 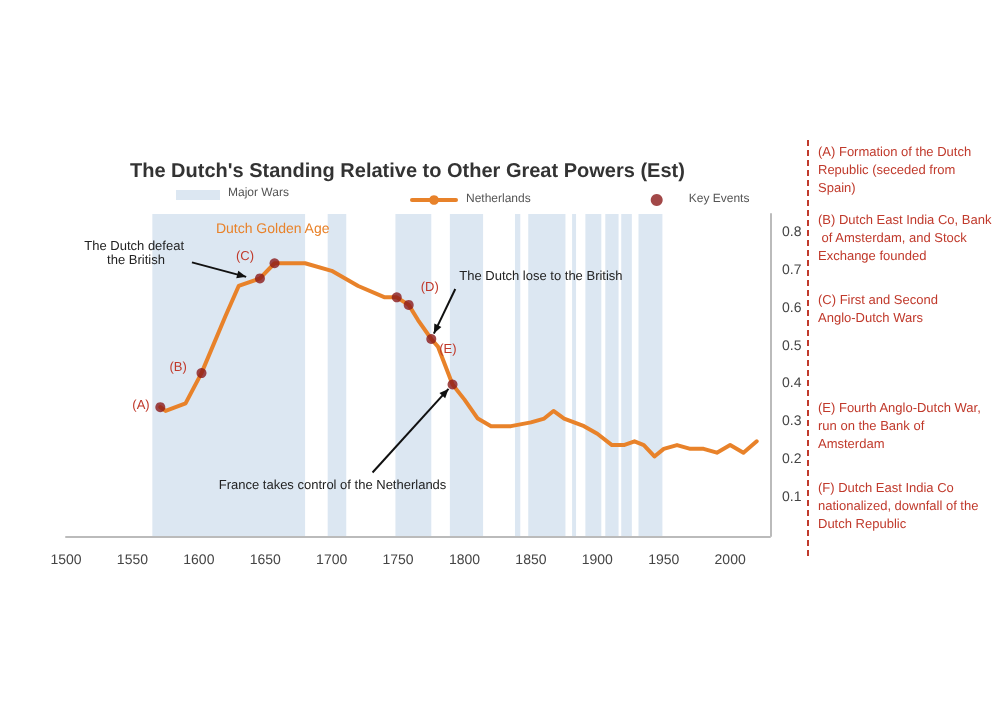 I want to click on chart-title: The Dutch's Standing Relative to Other Great Powers (Est), so click(x=407, y=172).